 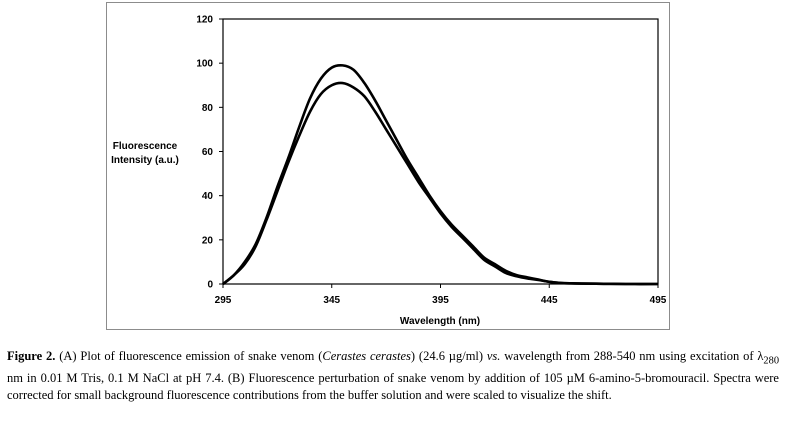 I want to click on x-axis-ticks: 295 345 395 445 495, so click(x=441, y=295).